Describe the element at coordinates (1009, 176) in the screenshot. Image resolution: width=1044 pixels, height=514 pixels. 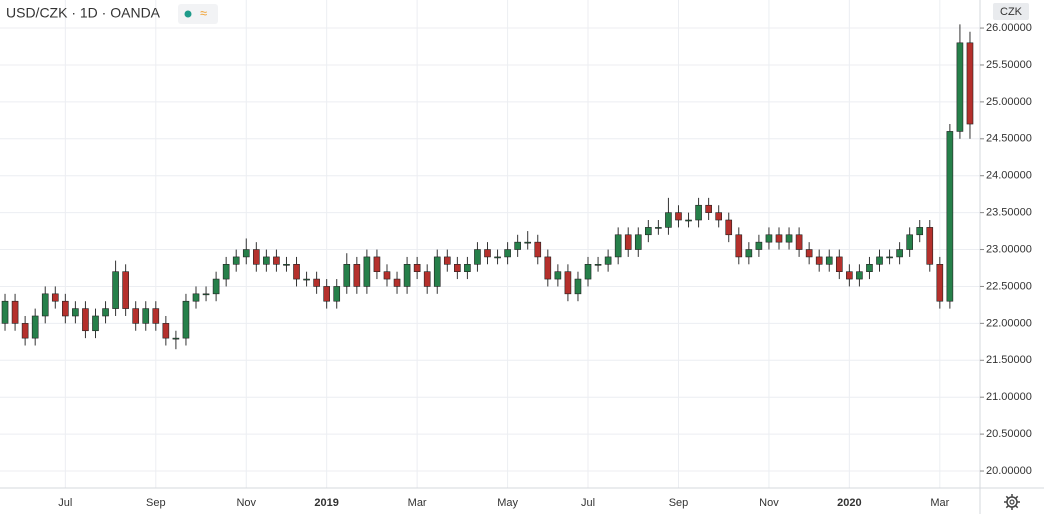
I see `y-tick-label: 24.00000` at that location.